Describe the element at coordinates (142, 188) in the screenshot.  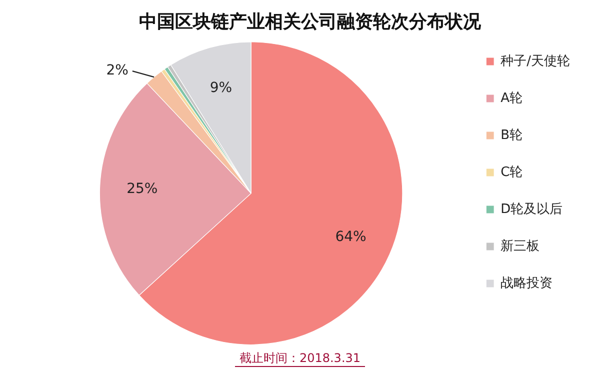
I see `data-label: 25%` at that location.